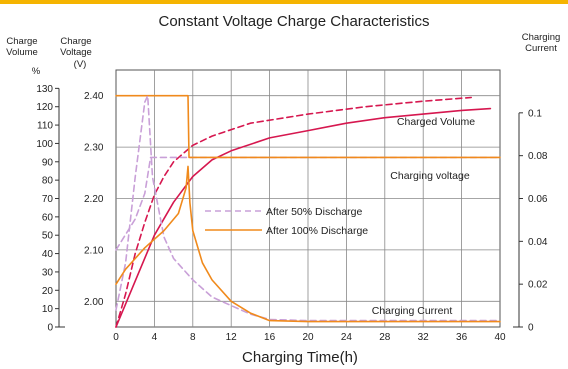 The image size is (568, 369). What do you see at coordinates (541, 37) in the screenshot?
I see `charging-current-heading-1: Charging` at bounding box center [541, 37].